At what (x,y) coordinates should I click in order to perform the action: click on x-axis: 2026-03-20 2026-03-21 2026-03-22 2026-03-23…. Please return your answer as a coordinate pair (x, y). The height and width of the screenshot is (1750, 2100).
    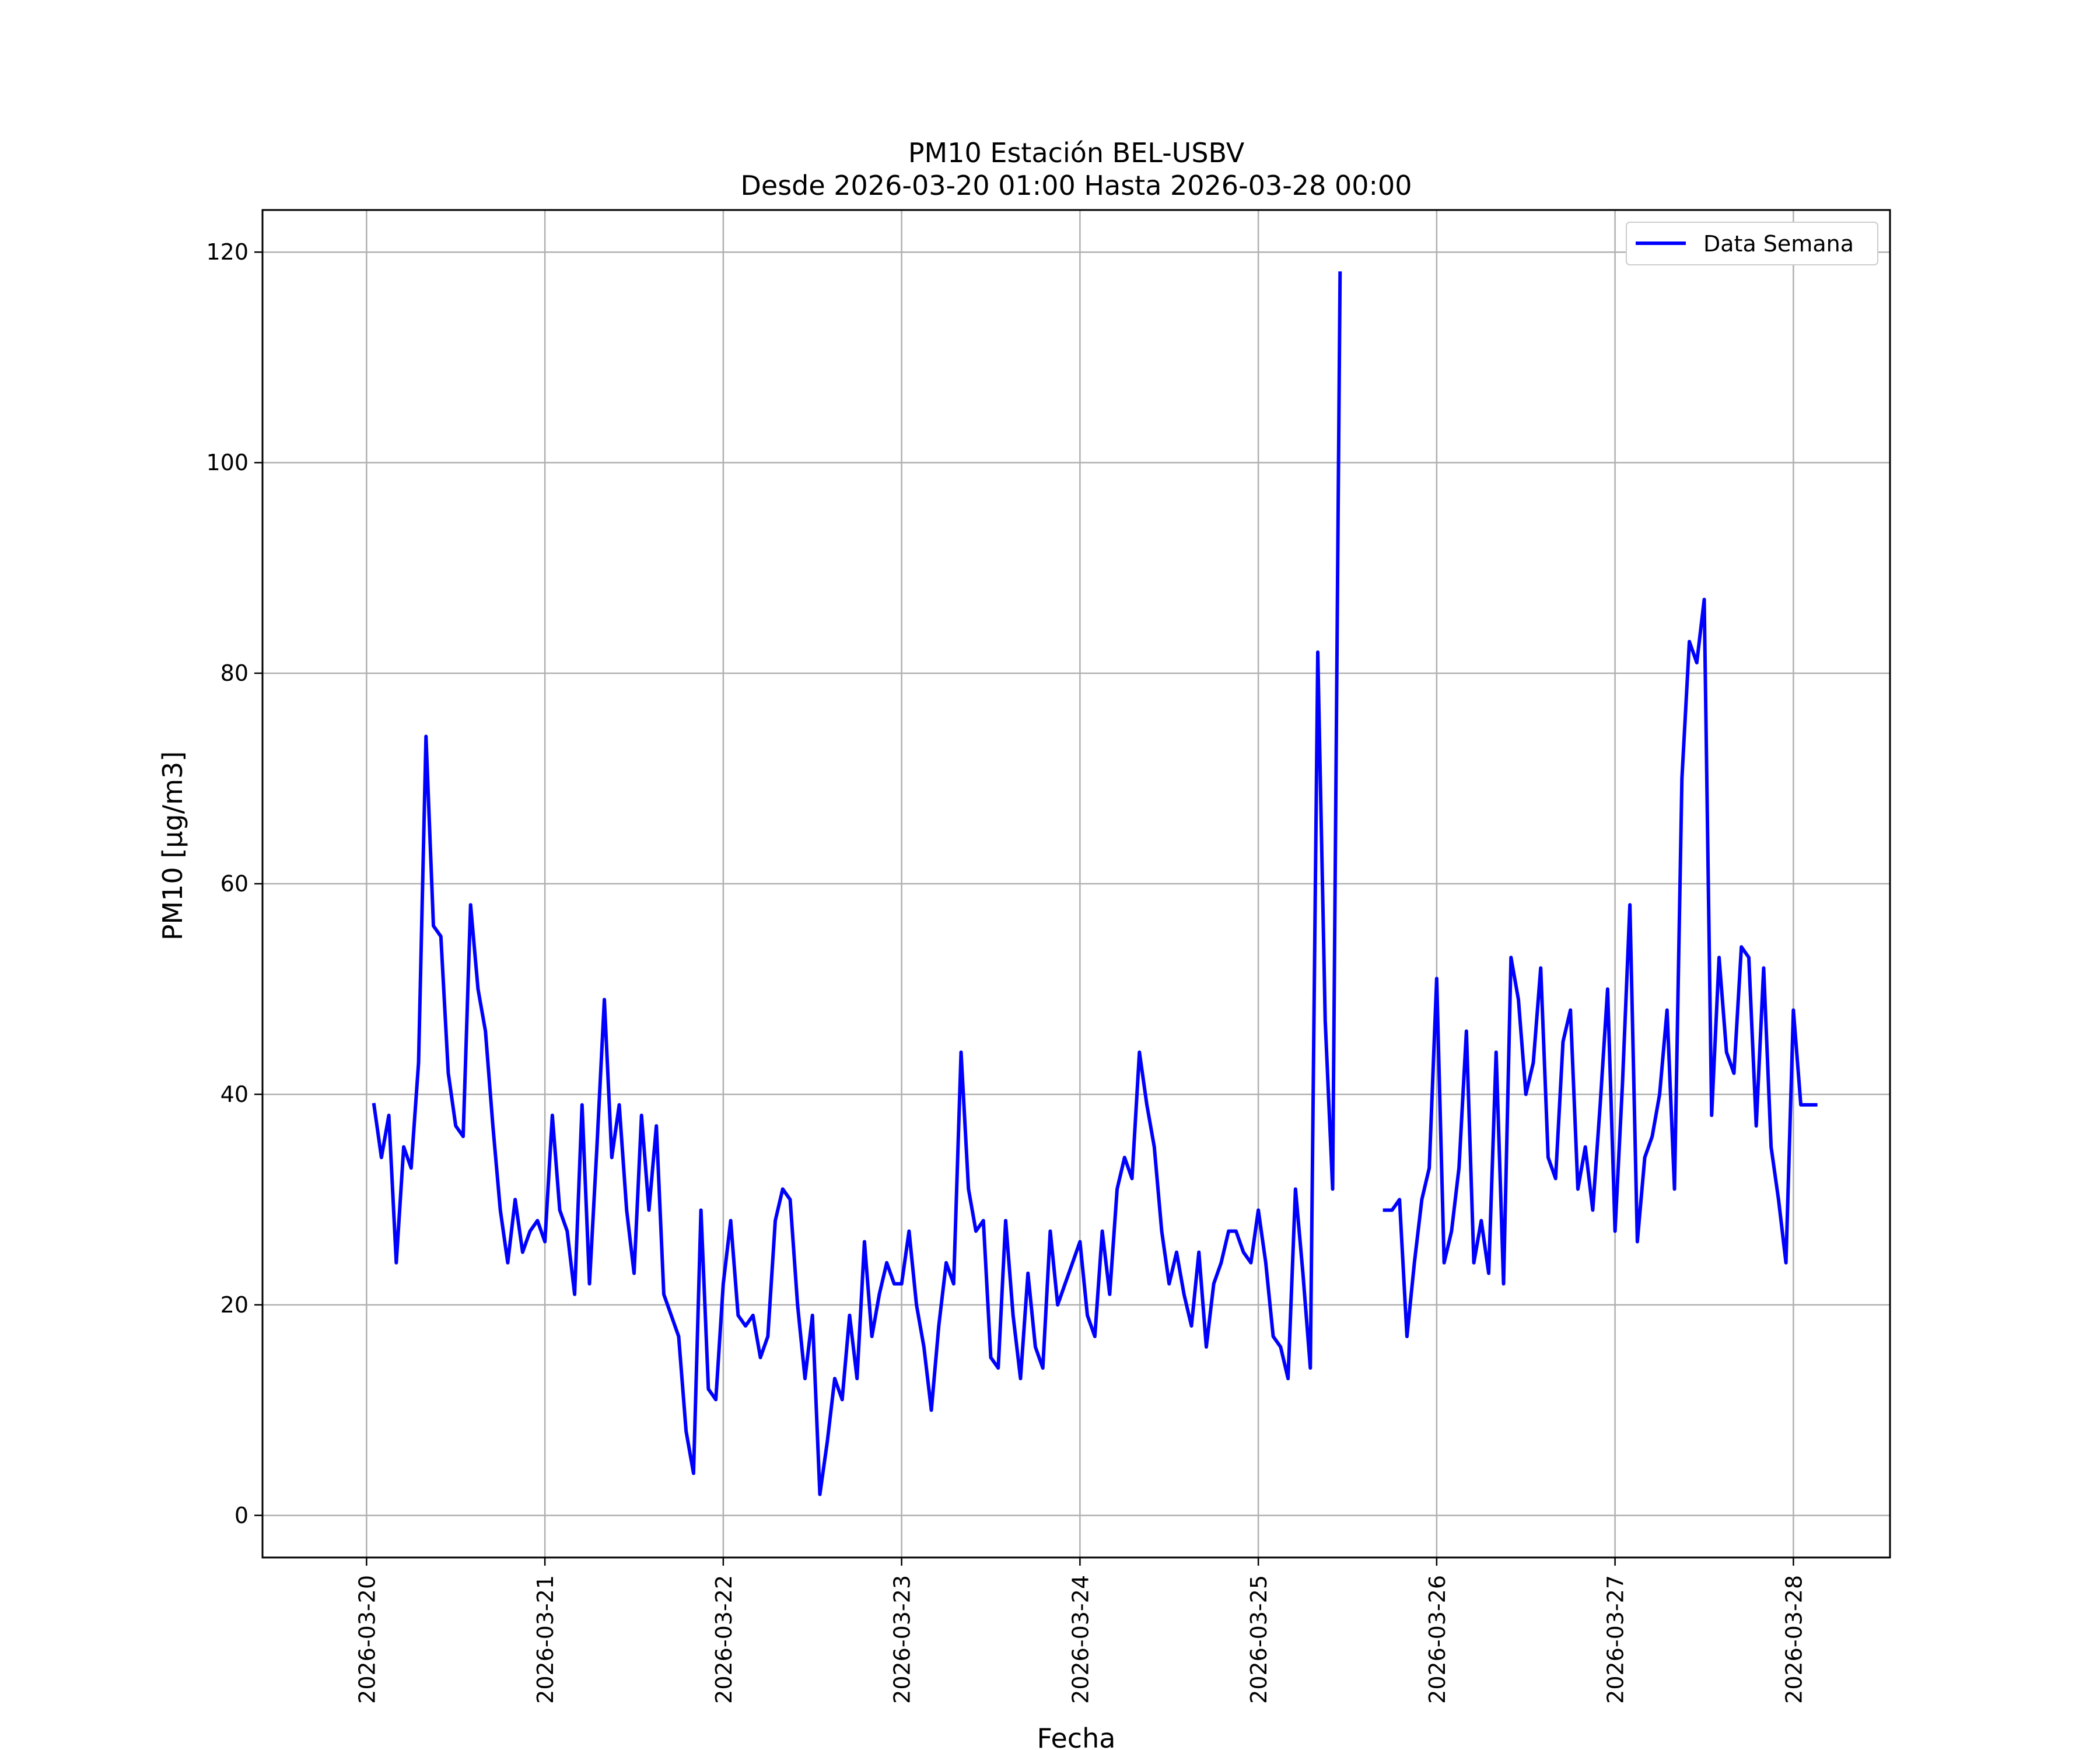
    Looking at the image, I should click on (1080, 1631).